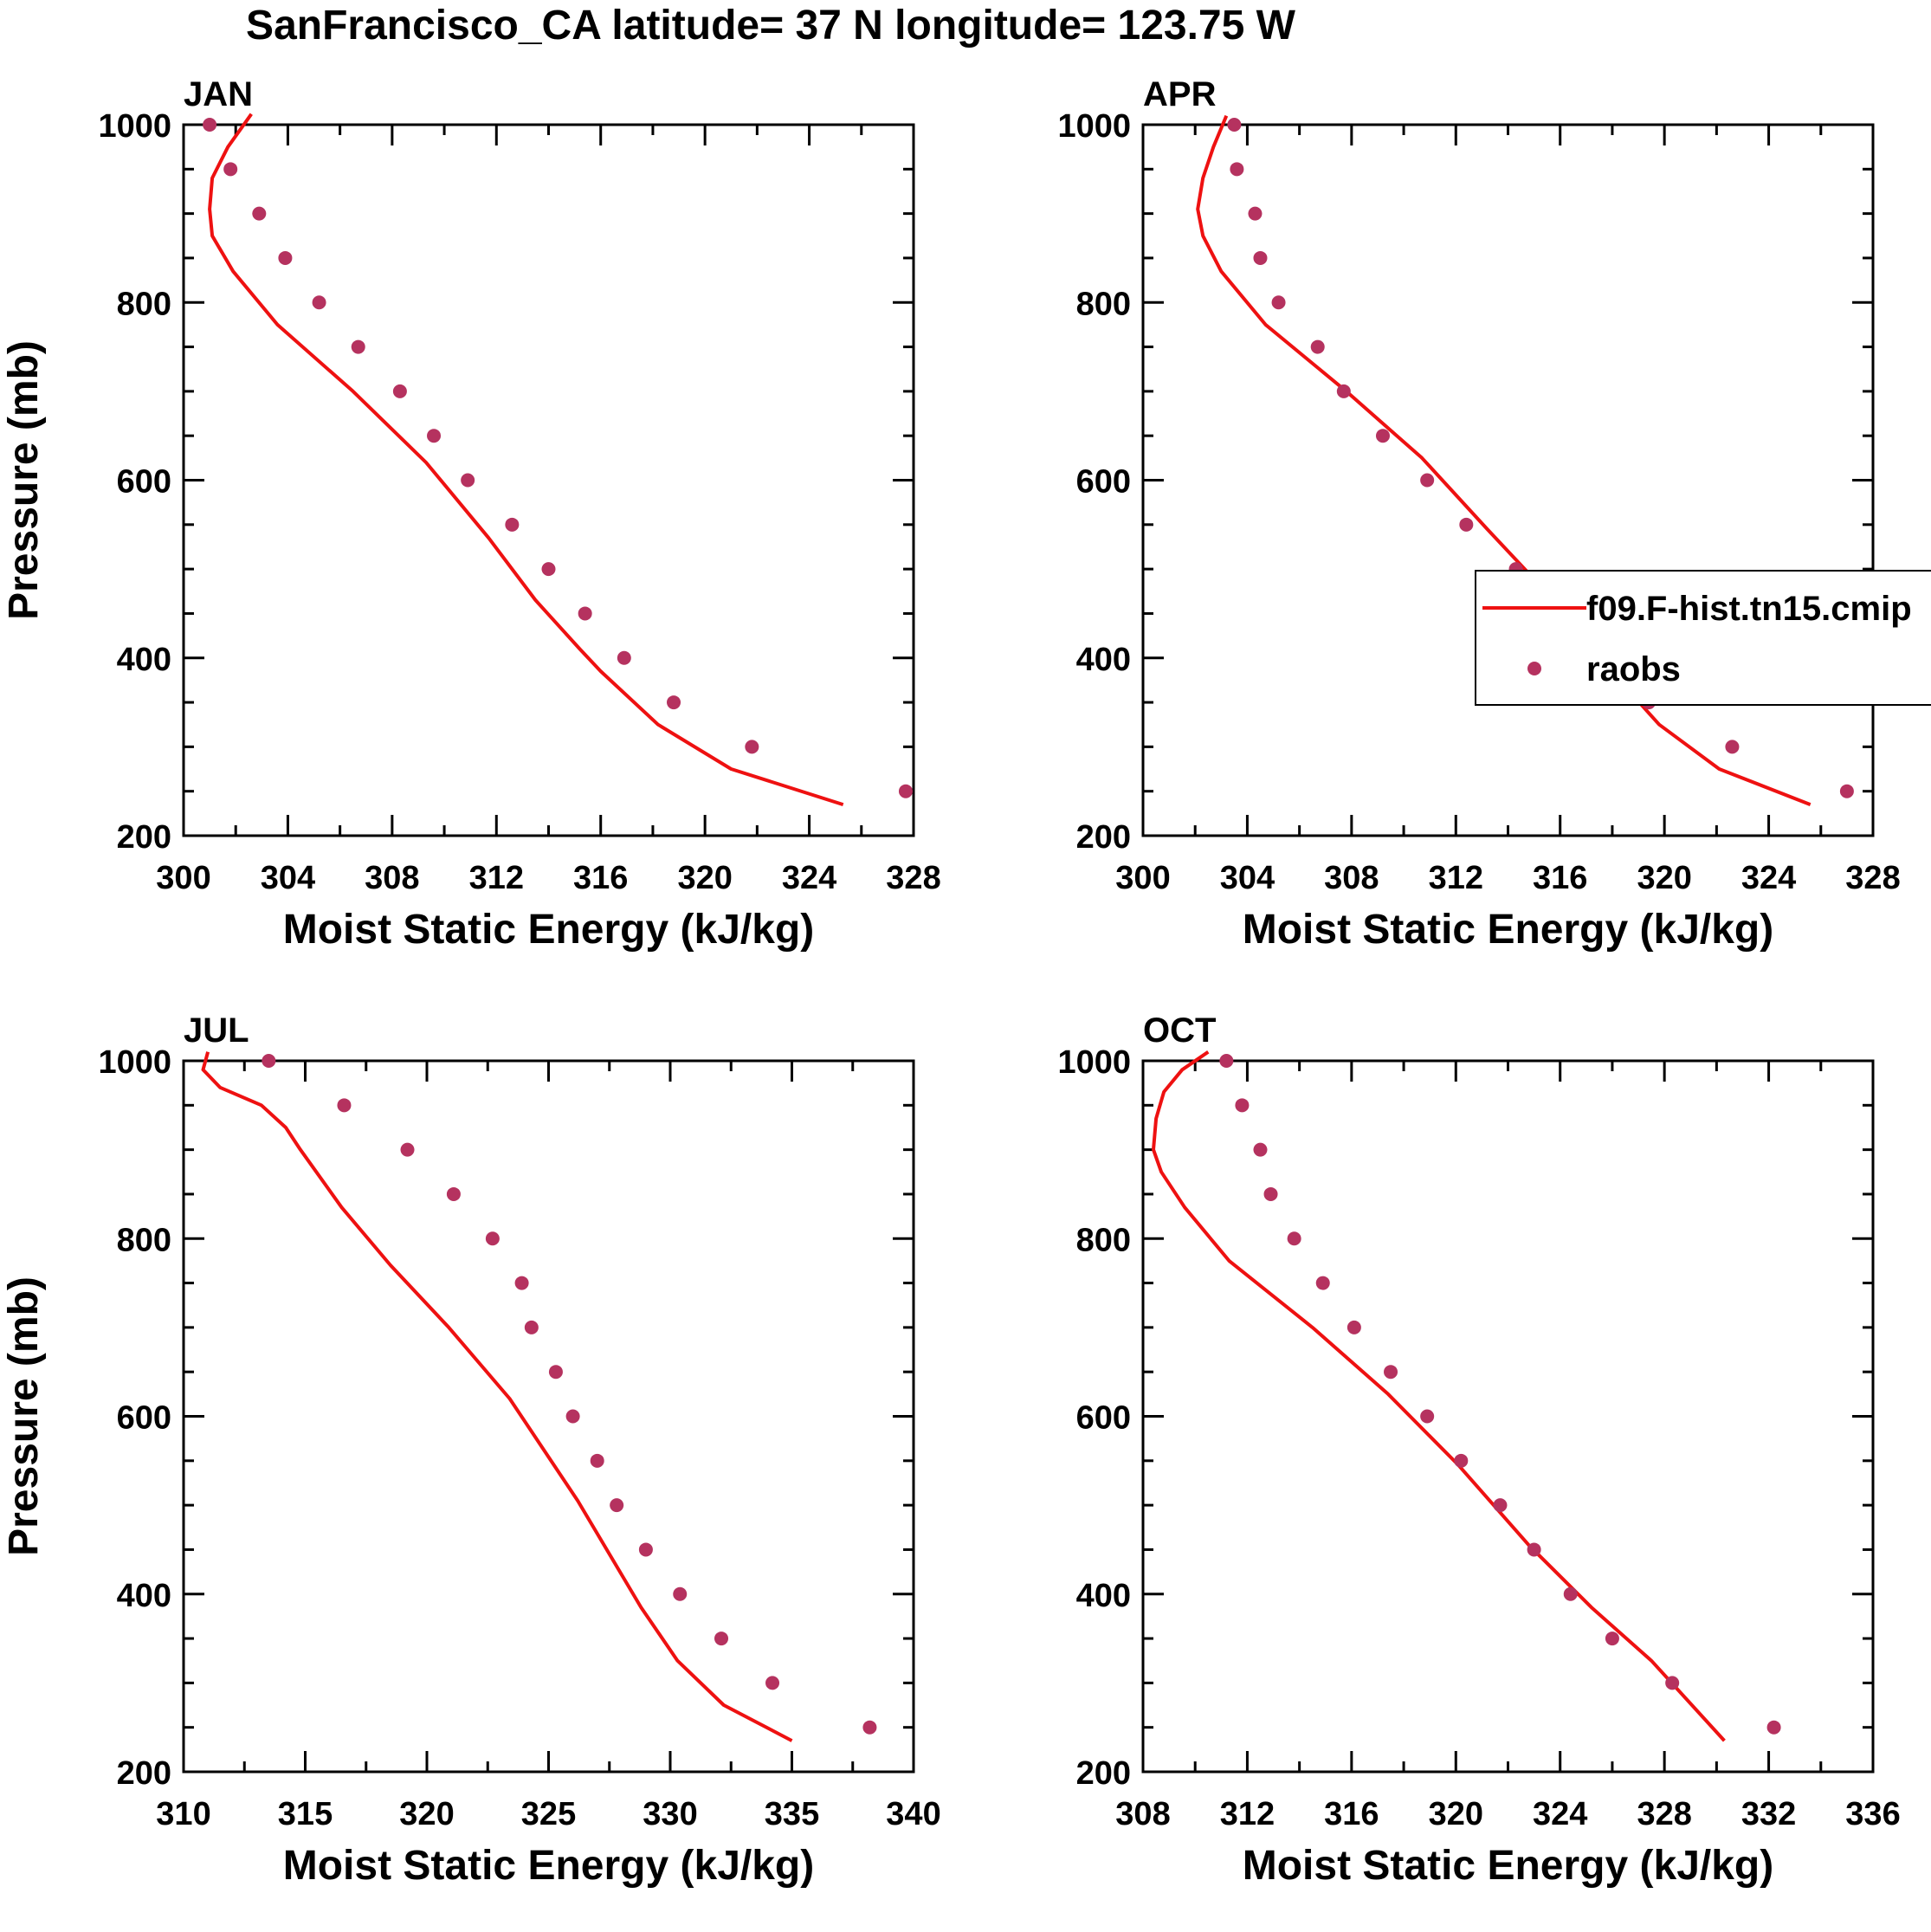 The width and height of the screenshot is (1931, 1932). Describe the element at coordinates (218, 94) in the screenshot. I see `panel-title: JAN` at that location.